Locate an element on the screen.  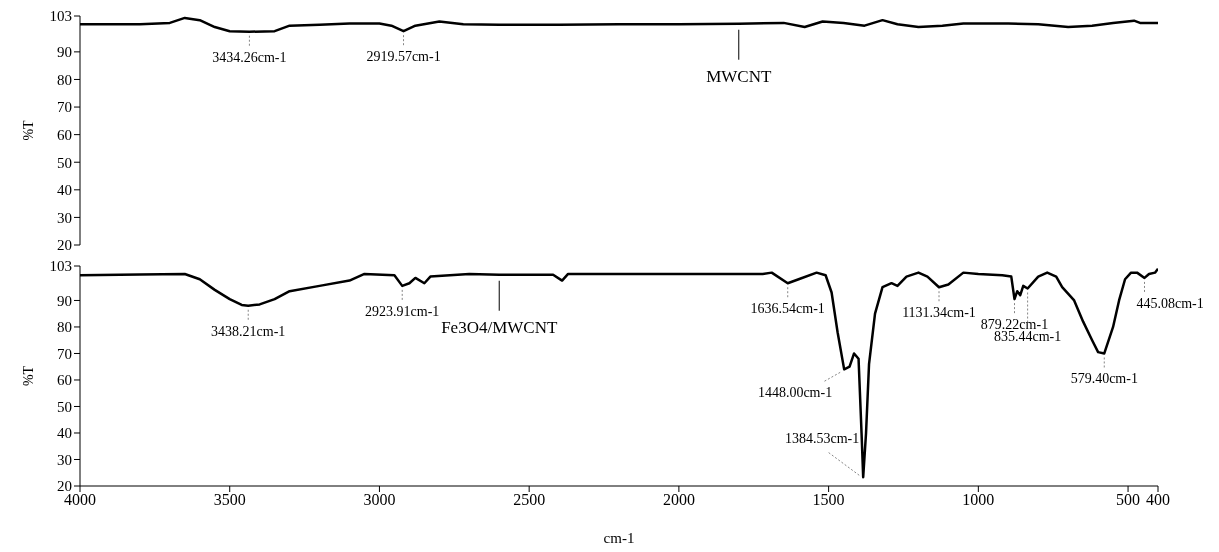
y-tick-label: 20 is located at coordinates (64, 245).